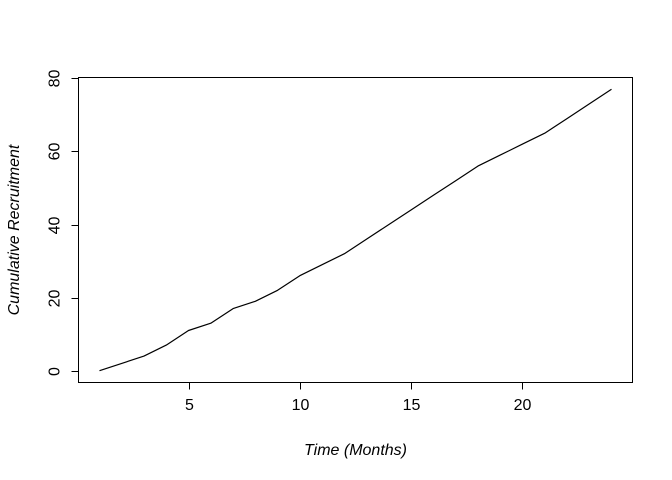 This screenshot has height=480, width=672. I want to click on x-axis-title: Time (Months), so click(355, 450).